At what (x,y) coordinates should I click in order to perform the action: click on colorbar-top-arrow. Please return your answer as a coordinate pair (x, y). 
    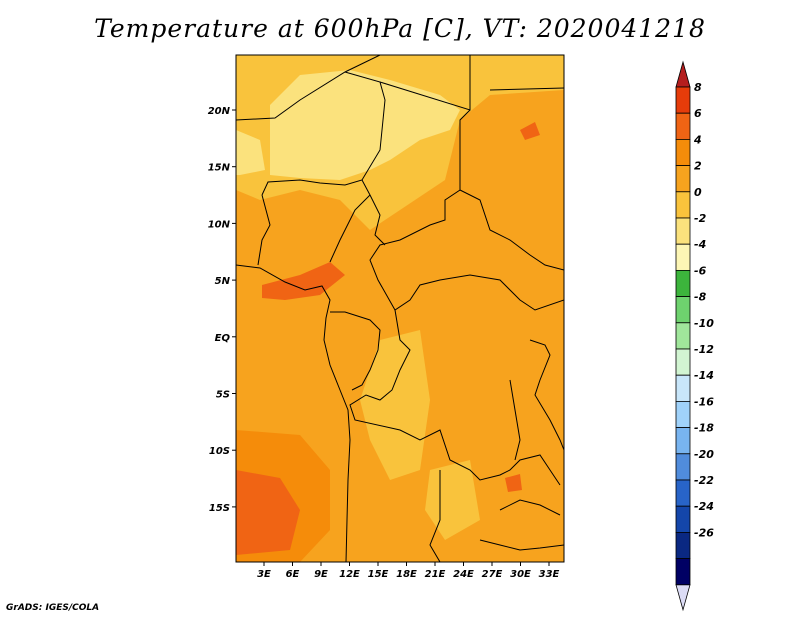
    Looking at the image, I should click on (683, 74).